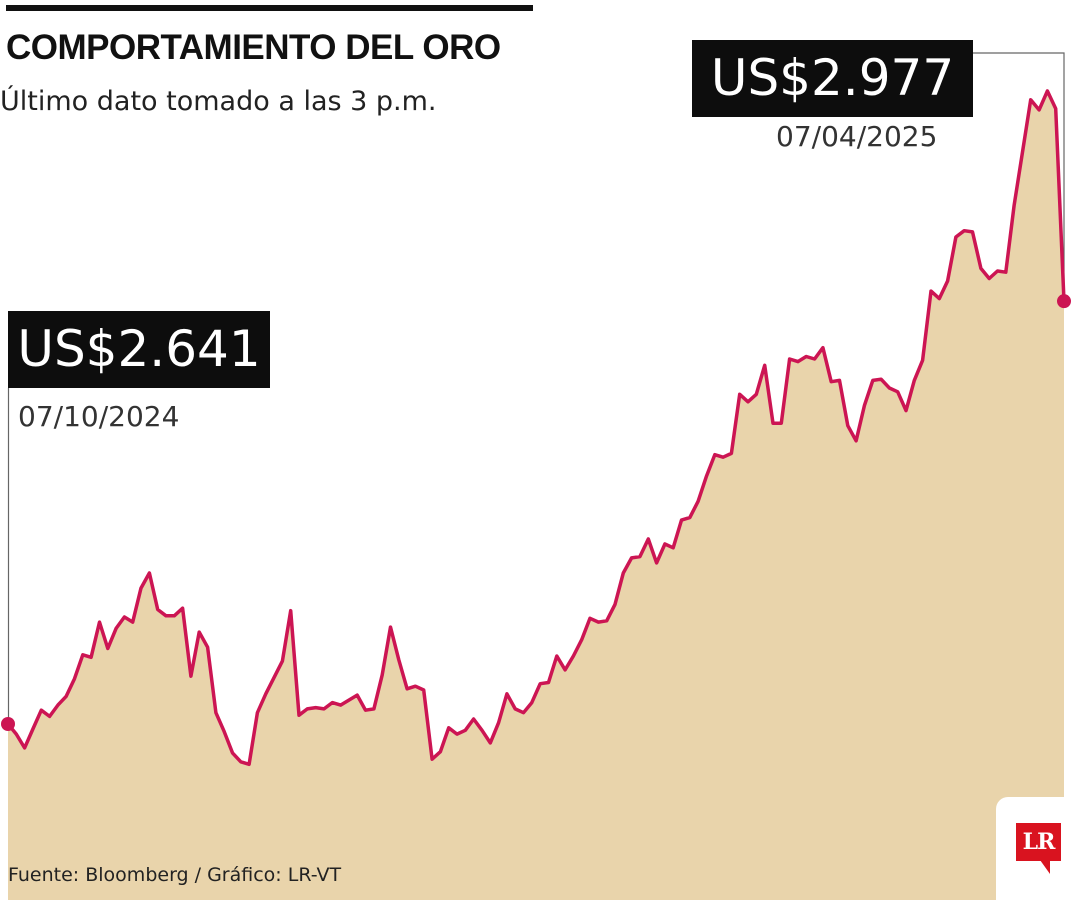 This screenshot has height=900, width=1080. I want to click on top-rule, so click(269, 8).